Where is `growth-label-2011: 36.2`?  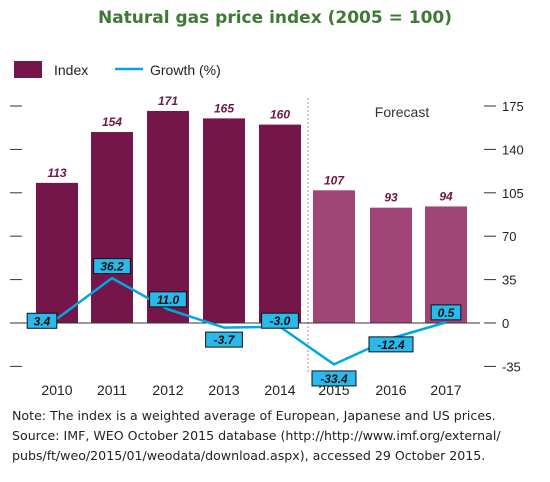 growth-label-2011: 36.2 is located at coordinates (112, 267).